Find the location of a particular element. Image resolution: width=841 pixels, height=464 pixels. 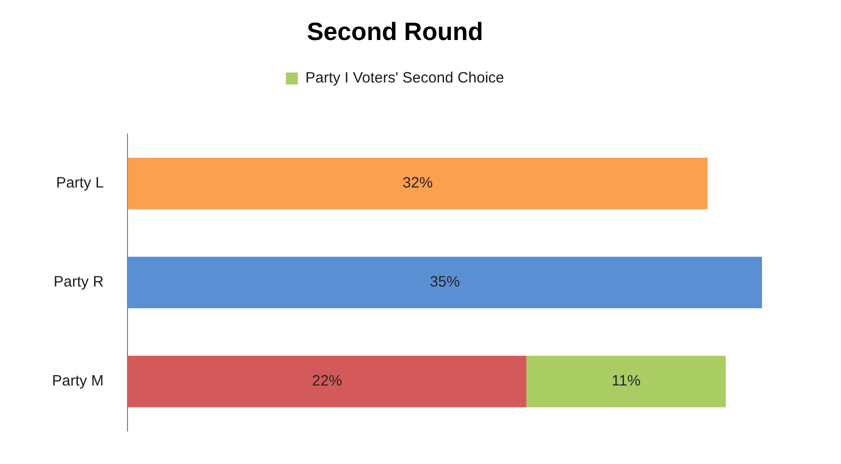

y-tick-label: Party R is located at coordinates (79, 282).